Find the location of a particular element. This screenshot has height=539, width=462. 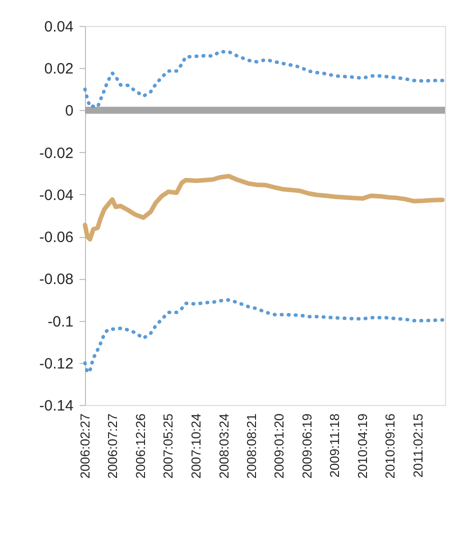

y-tick-label: -0.04 is located at coordinates (56, 195).